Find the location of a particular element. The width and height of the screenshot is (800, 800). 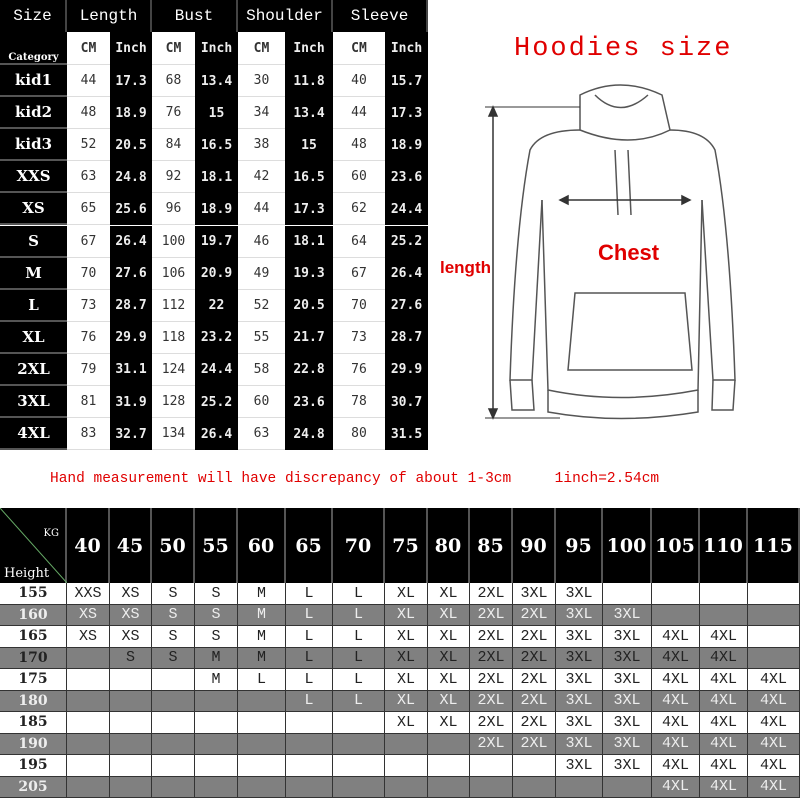

measurement-cell: 62 is located at coordinates (359, 209).